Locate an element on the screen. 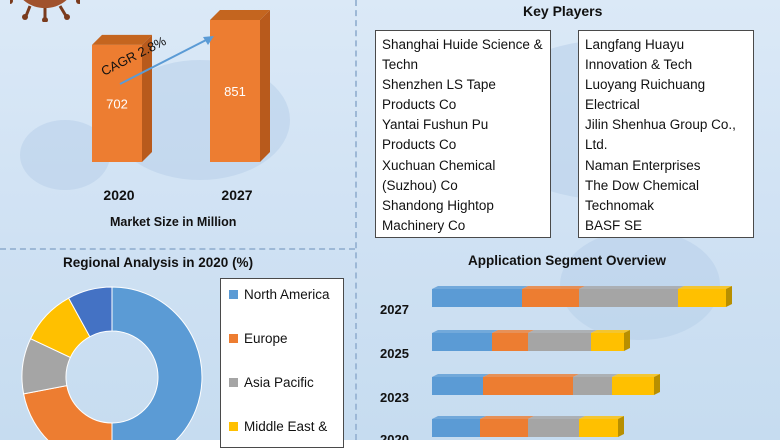 The width and height of the screenshot is (780, 448). legend-item-asia-pacific: Asia Pacific is located at coordinates (271, 382).